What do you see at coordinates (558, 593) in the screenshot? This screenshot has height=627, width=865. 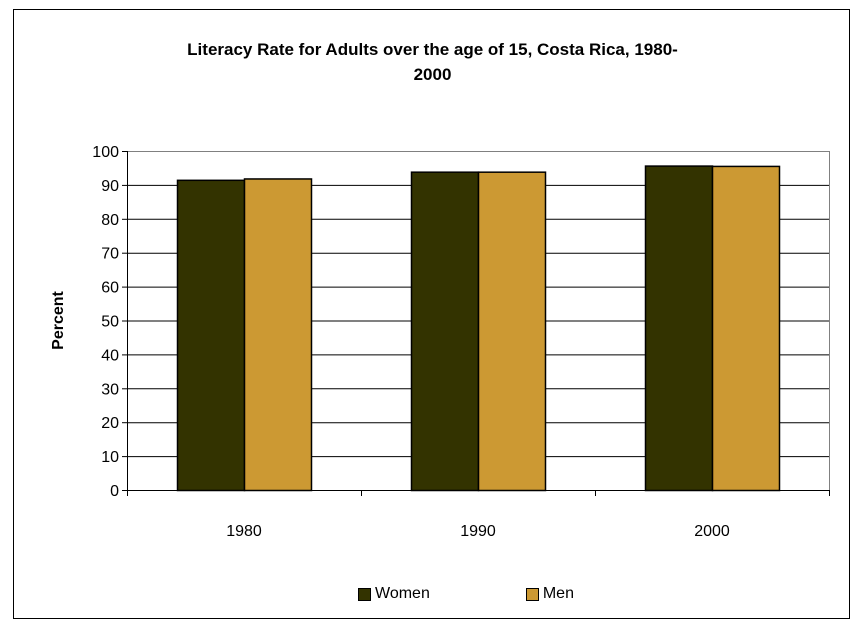 I see `legend-label-men: Men` at bounding box center [558, 593].